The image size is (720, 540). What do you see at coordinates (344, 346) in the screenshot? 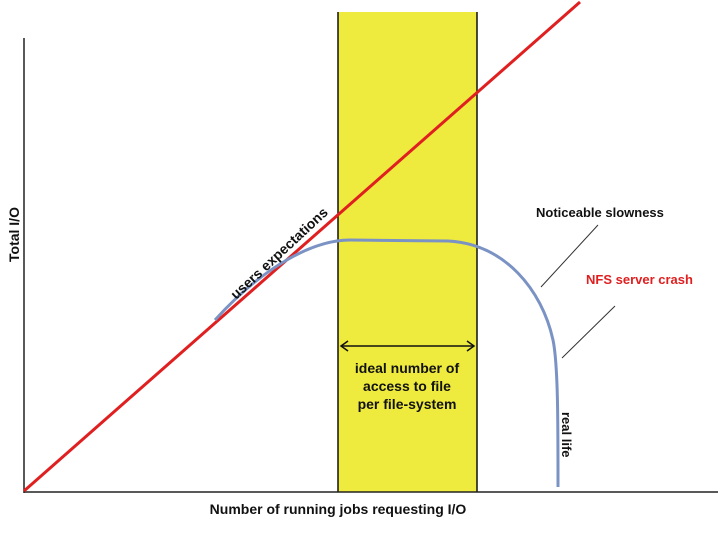
I see `ideal-range-arrow-left-head` at bounding box center [344, 346].